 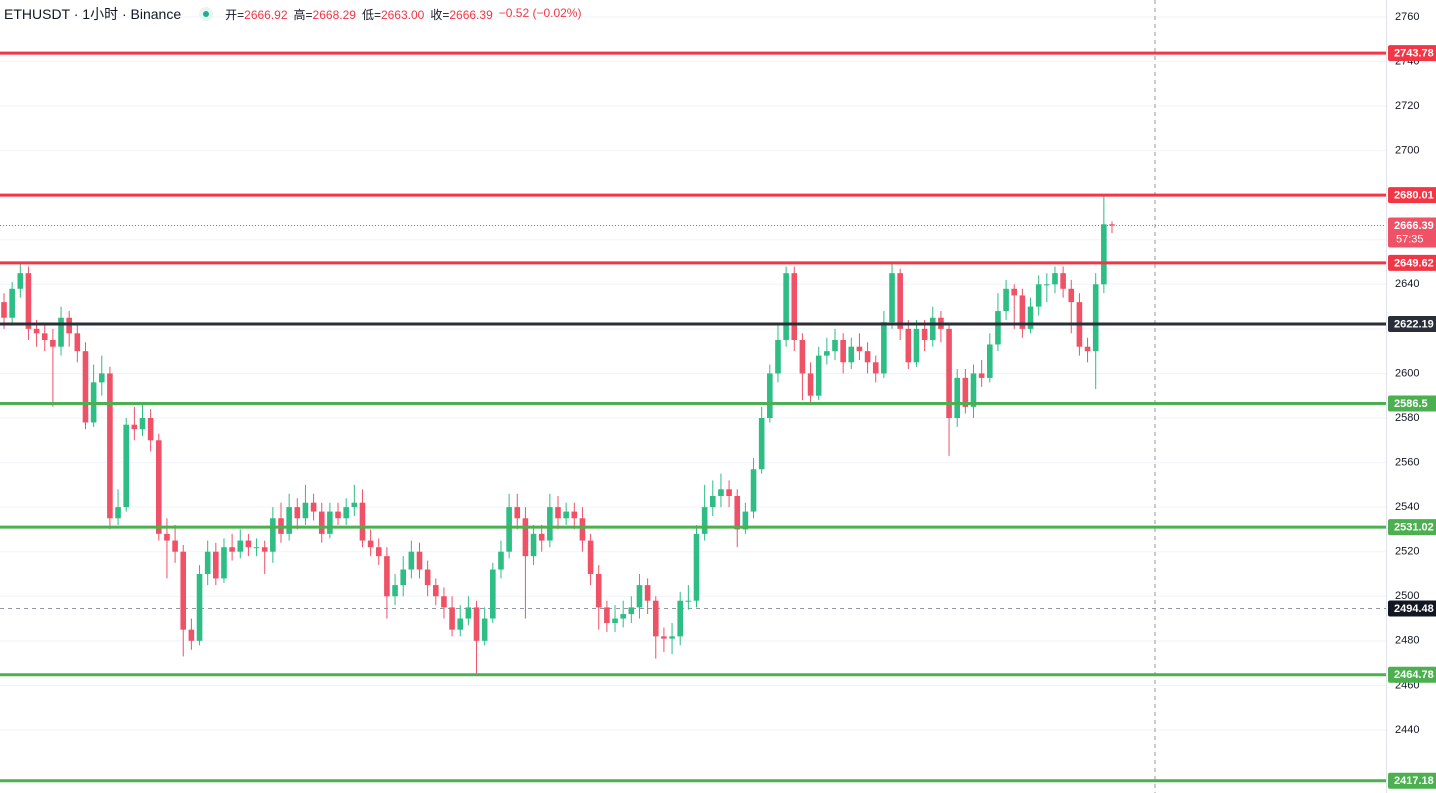 I want to click on legend-key: 开=, so click(x=235, y=14).